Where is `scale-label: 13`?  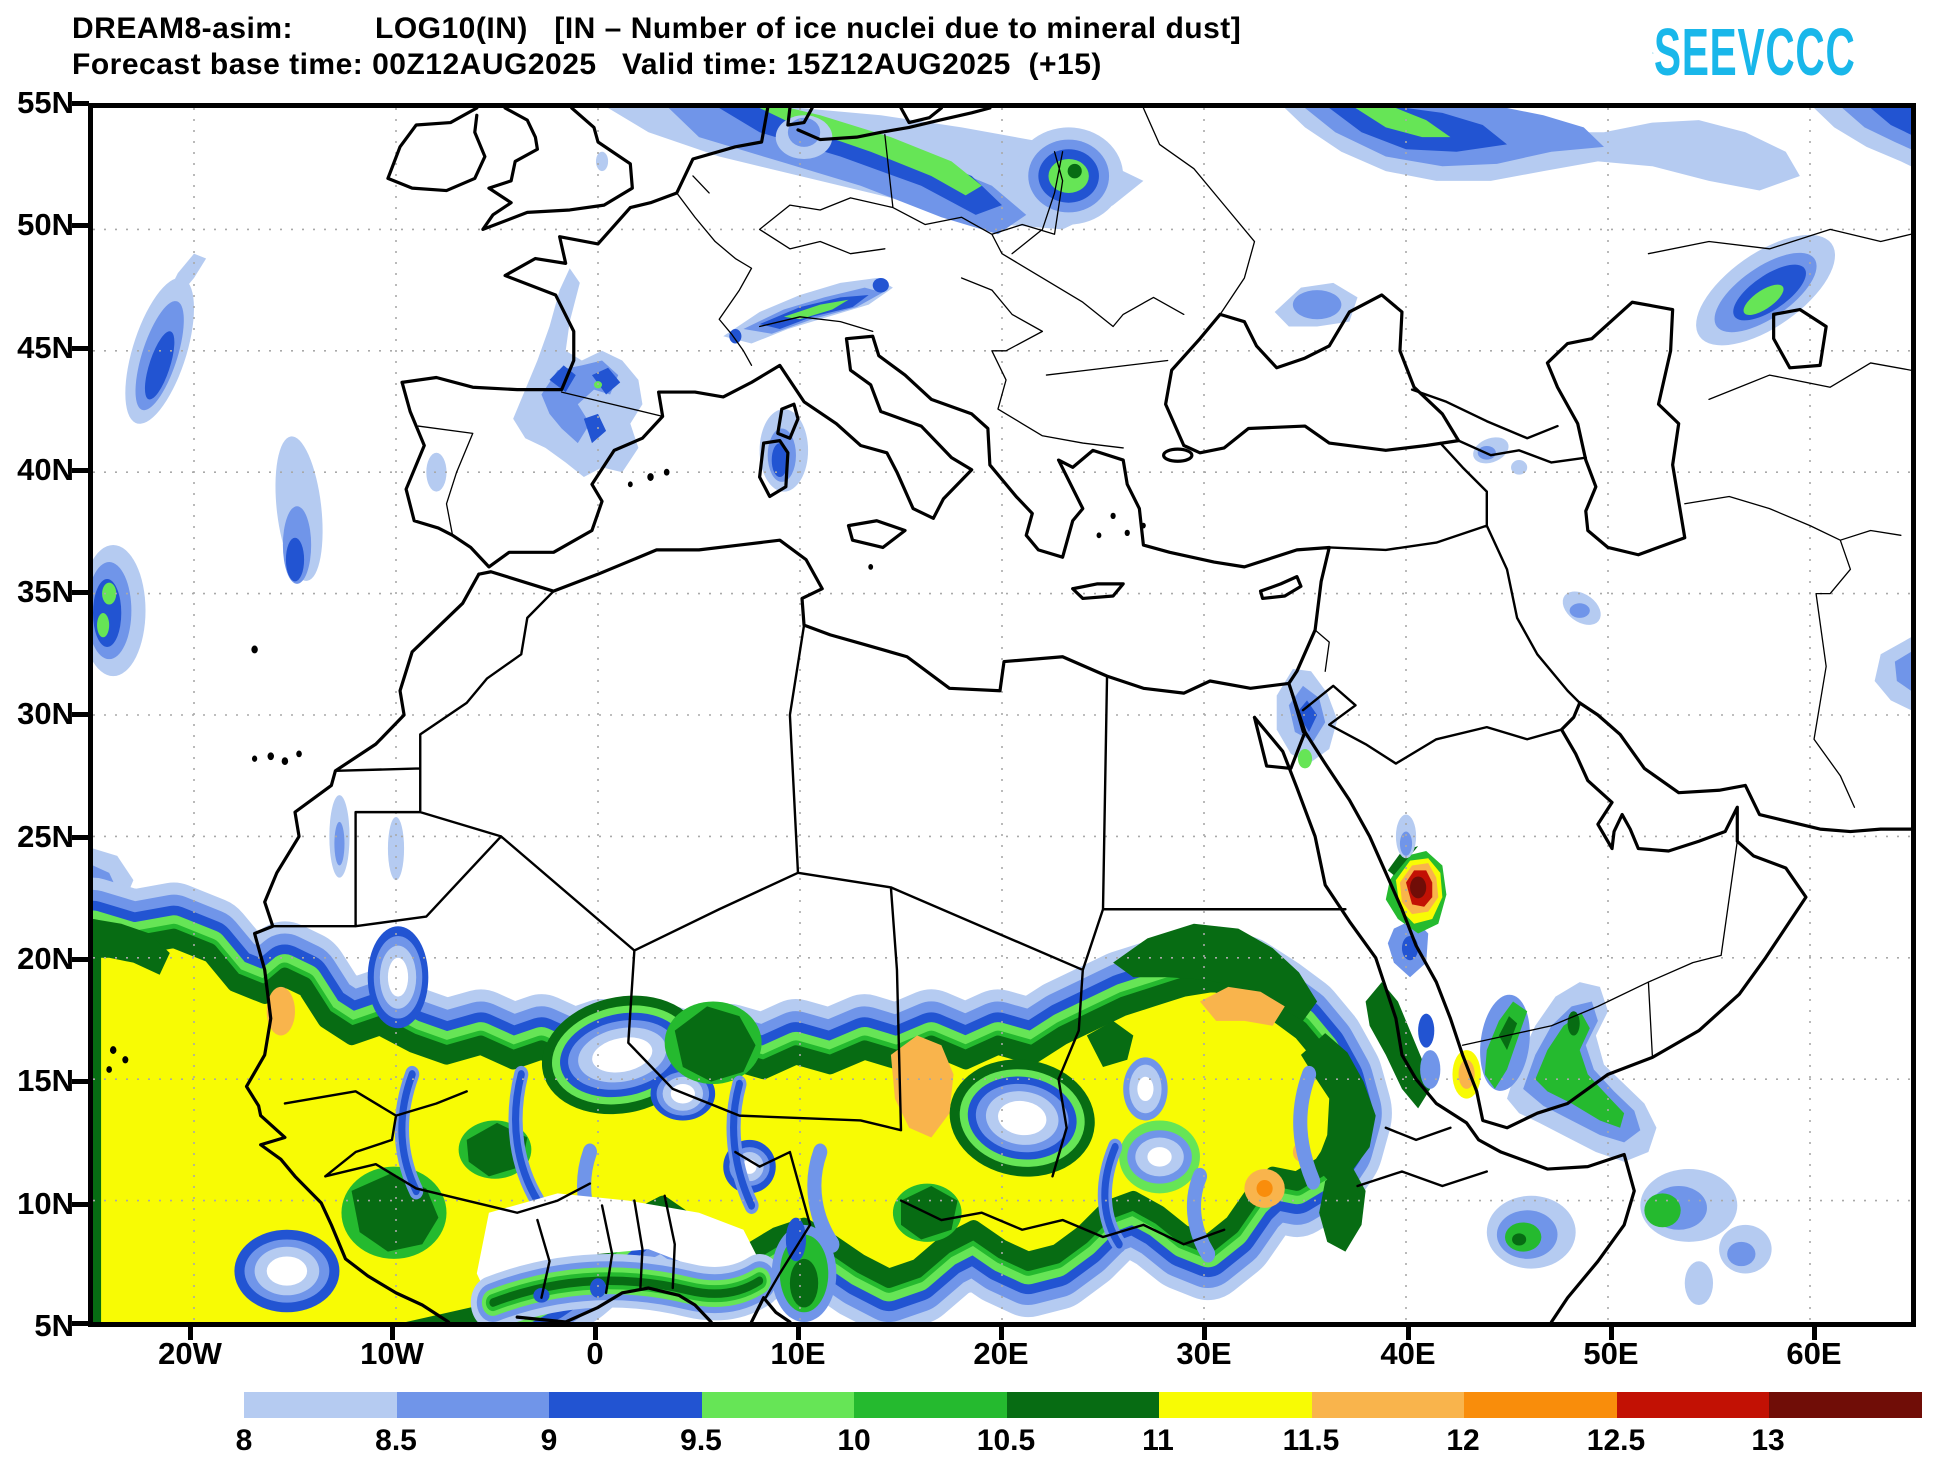 scale-label: 13 is located at coordinates (1768, 1440).